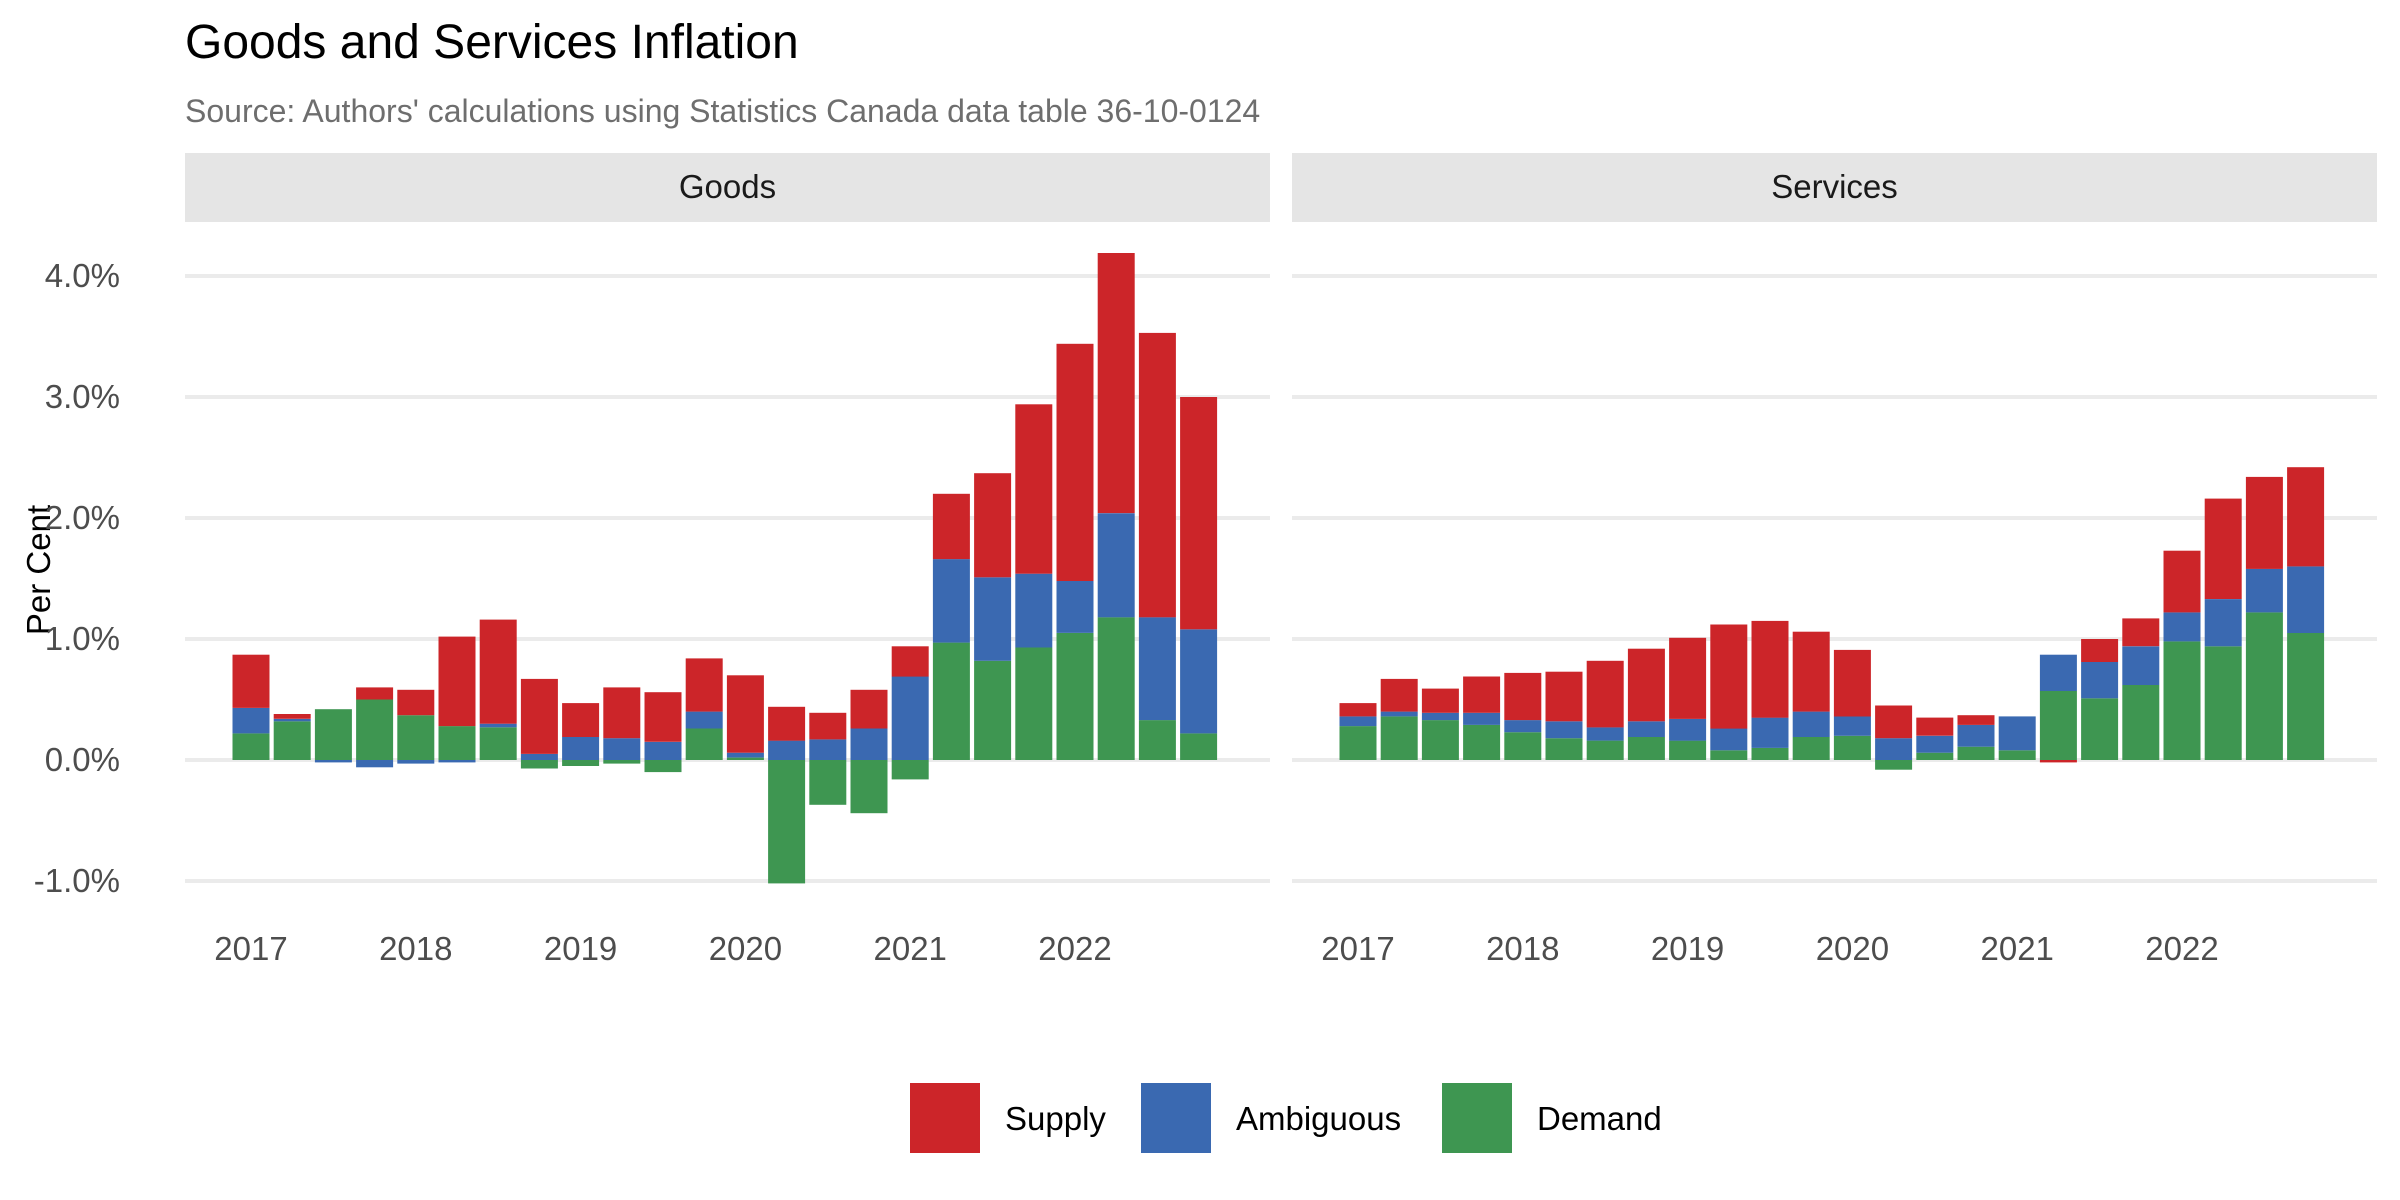 The width and height of the screenshot is (2400, 1200). I want to click on y-tick-label: 3.0%, so click(82, 396).